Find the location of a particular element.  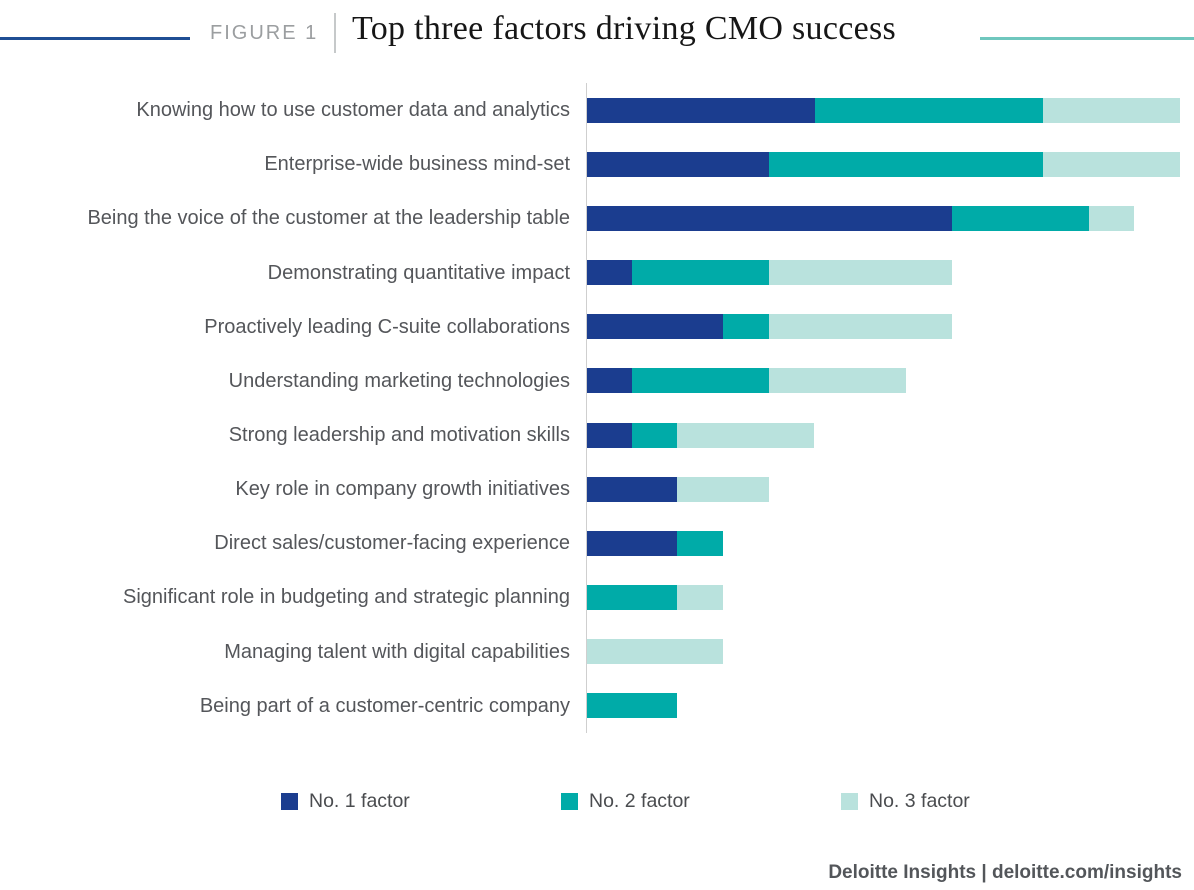

header-divider is located at coordinates (335, 33).